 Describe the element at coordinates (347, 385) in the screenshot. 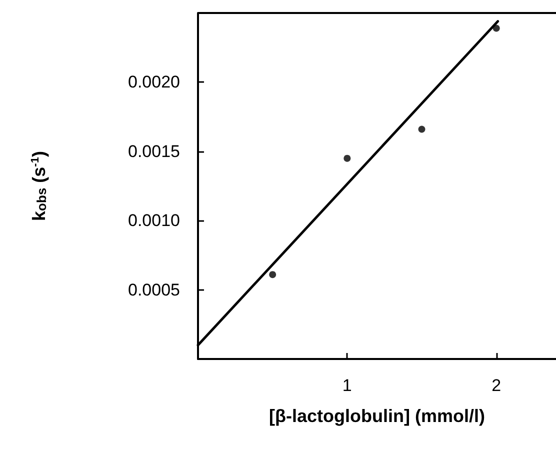

I see `x-tick-label: 1` at that location.